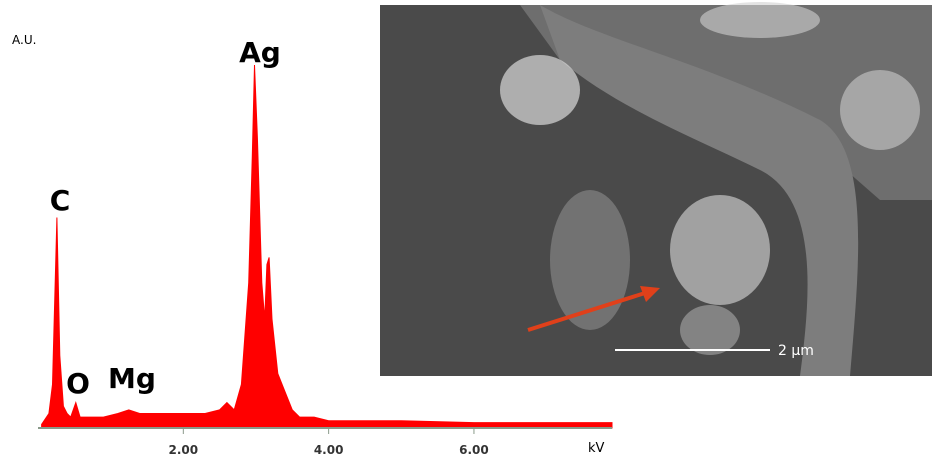  I want to click on y-axis-label: A.U., so click(24, 40).